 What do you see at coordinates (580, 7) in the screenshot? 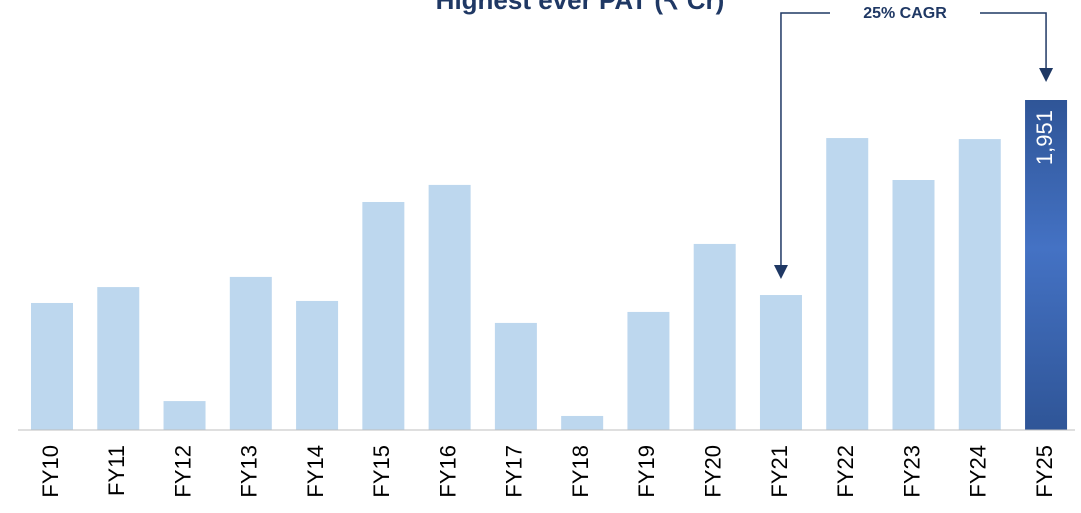
I see `chart-title: Highest ever PAT (₹ Cr)` at bounding box center [580, 7].